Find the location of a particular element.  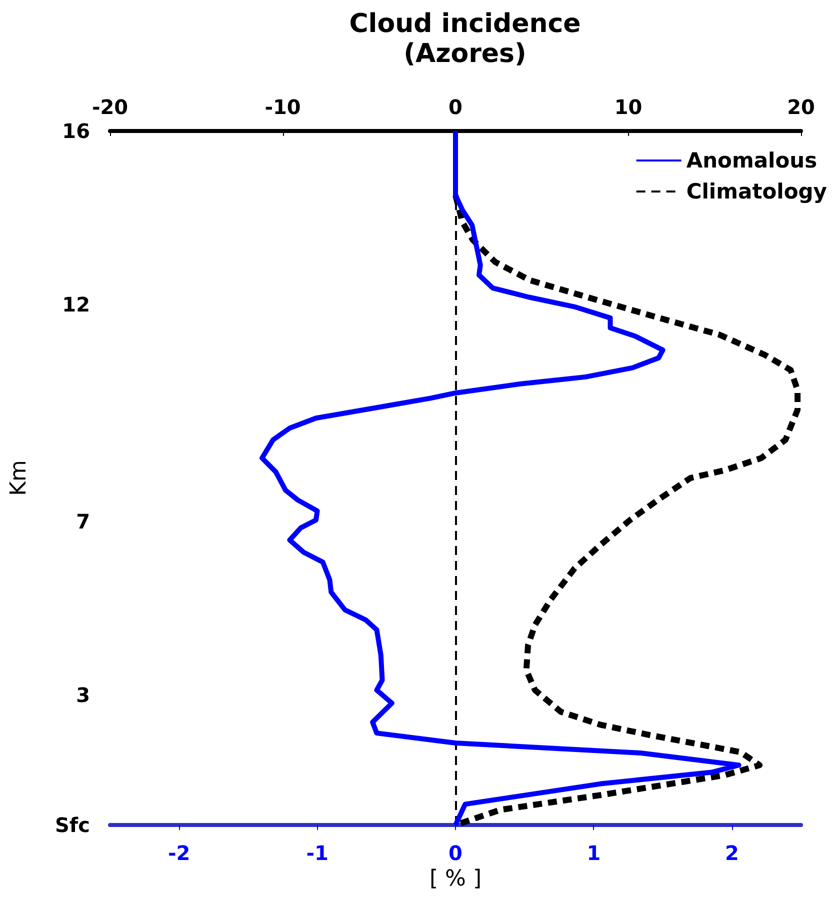

x-tick-label: 2 is located at coordinates (731, 853).